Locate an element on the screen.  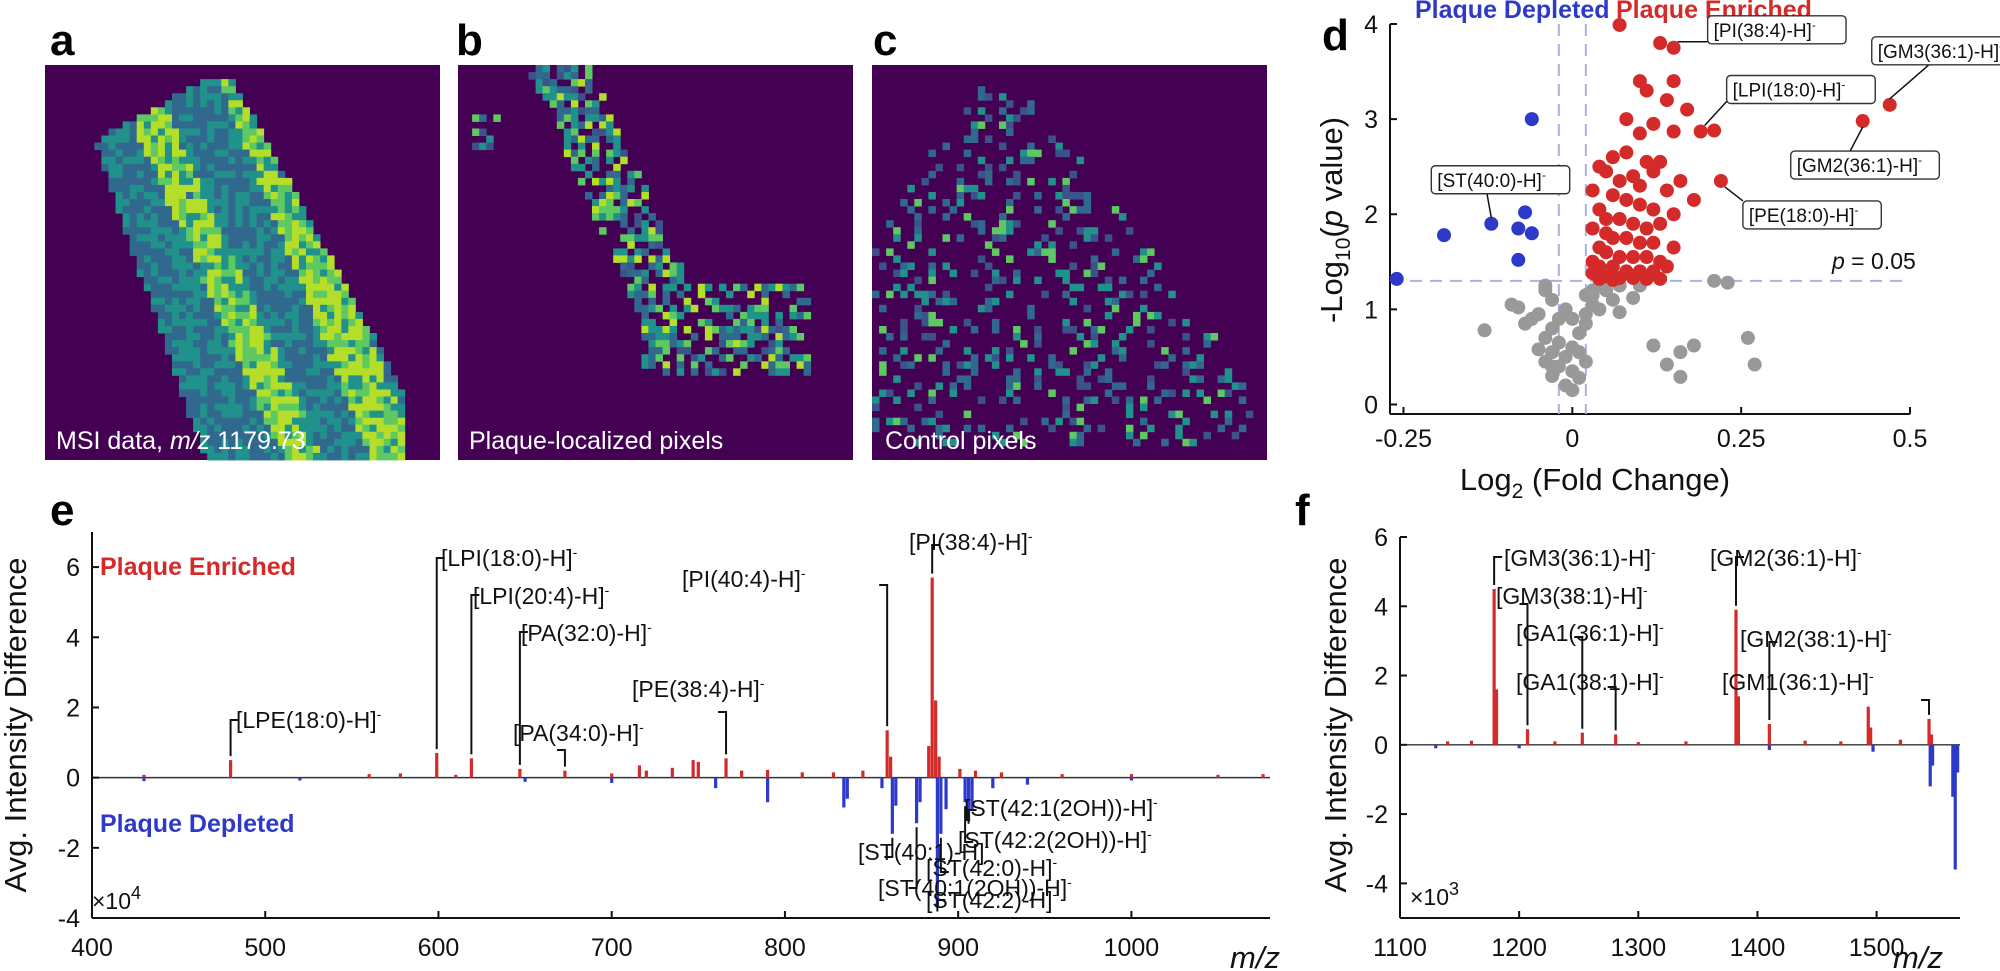
control-heatmap-pixels is located at coordinates (1063, 266).